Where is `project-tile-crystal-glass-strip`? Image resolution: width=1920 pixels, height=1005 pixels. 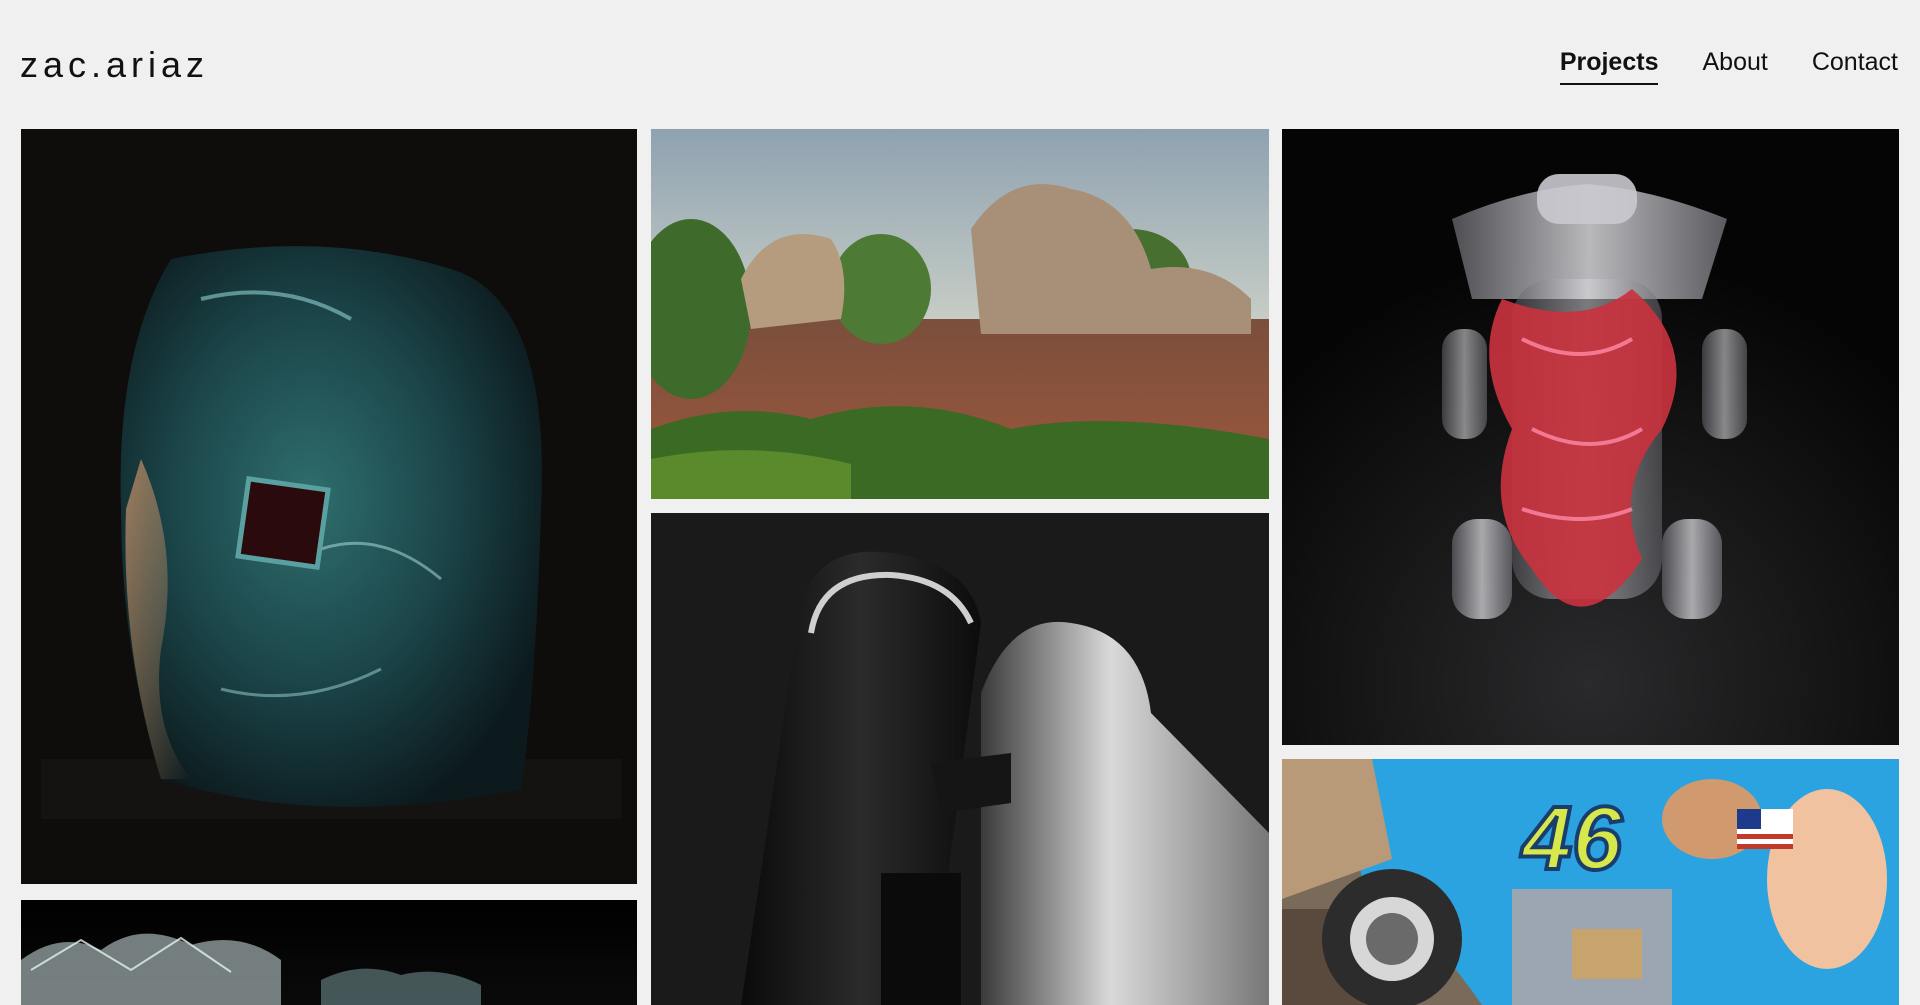
project-tile-crystal-glass-strip is located at coordinates (329, 952).